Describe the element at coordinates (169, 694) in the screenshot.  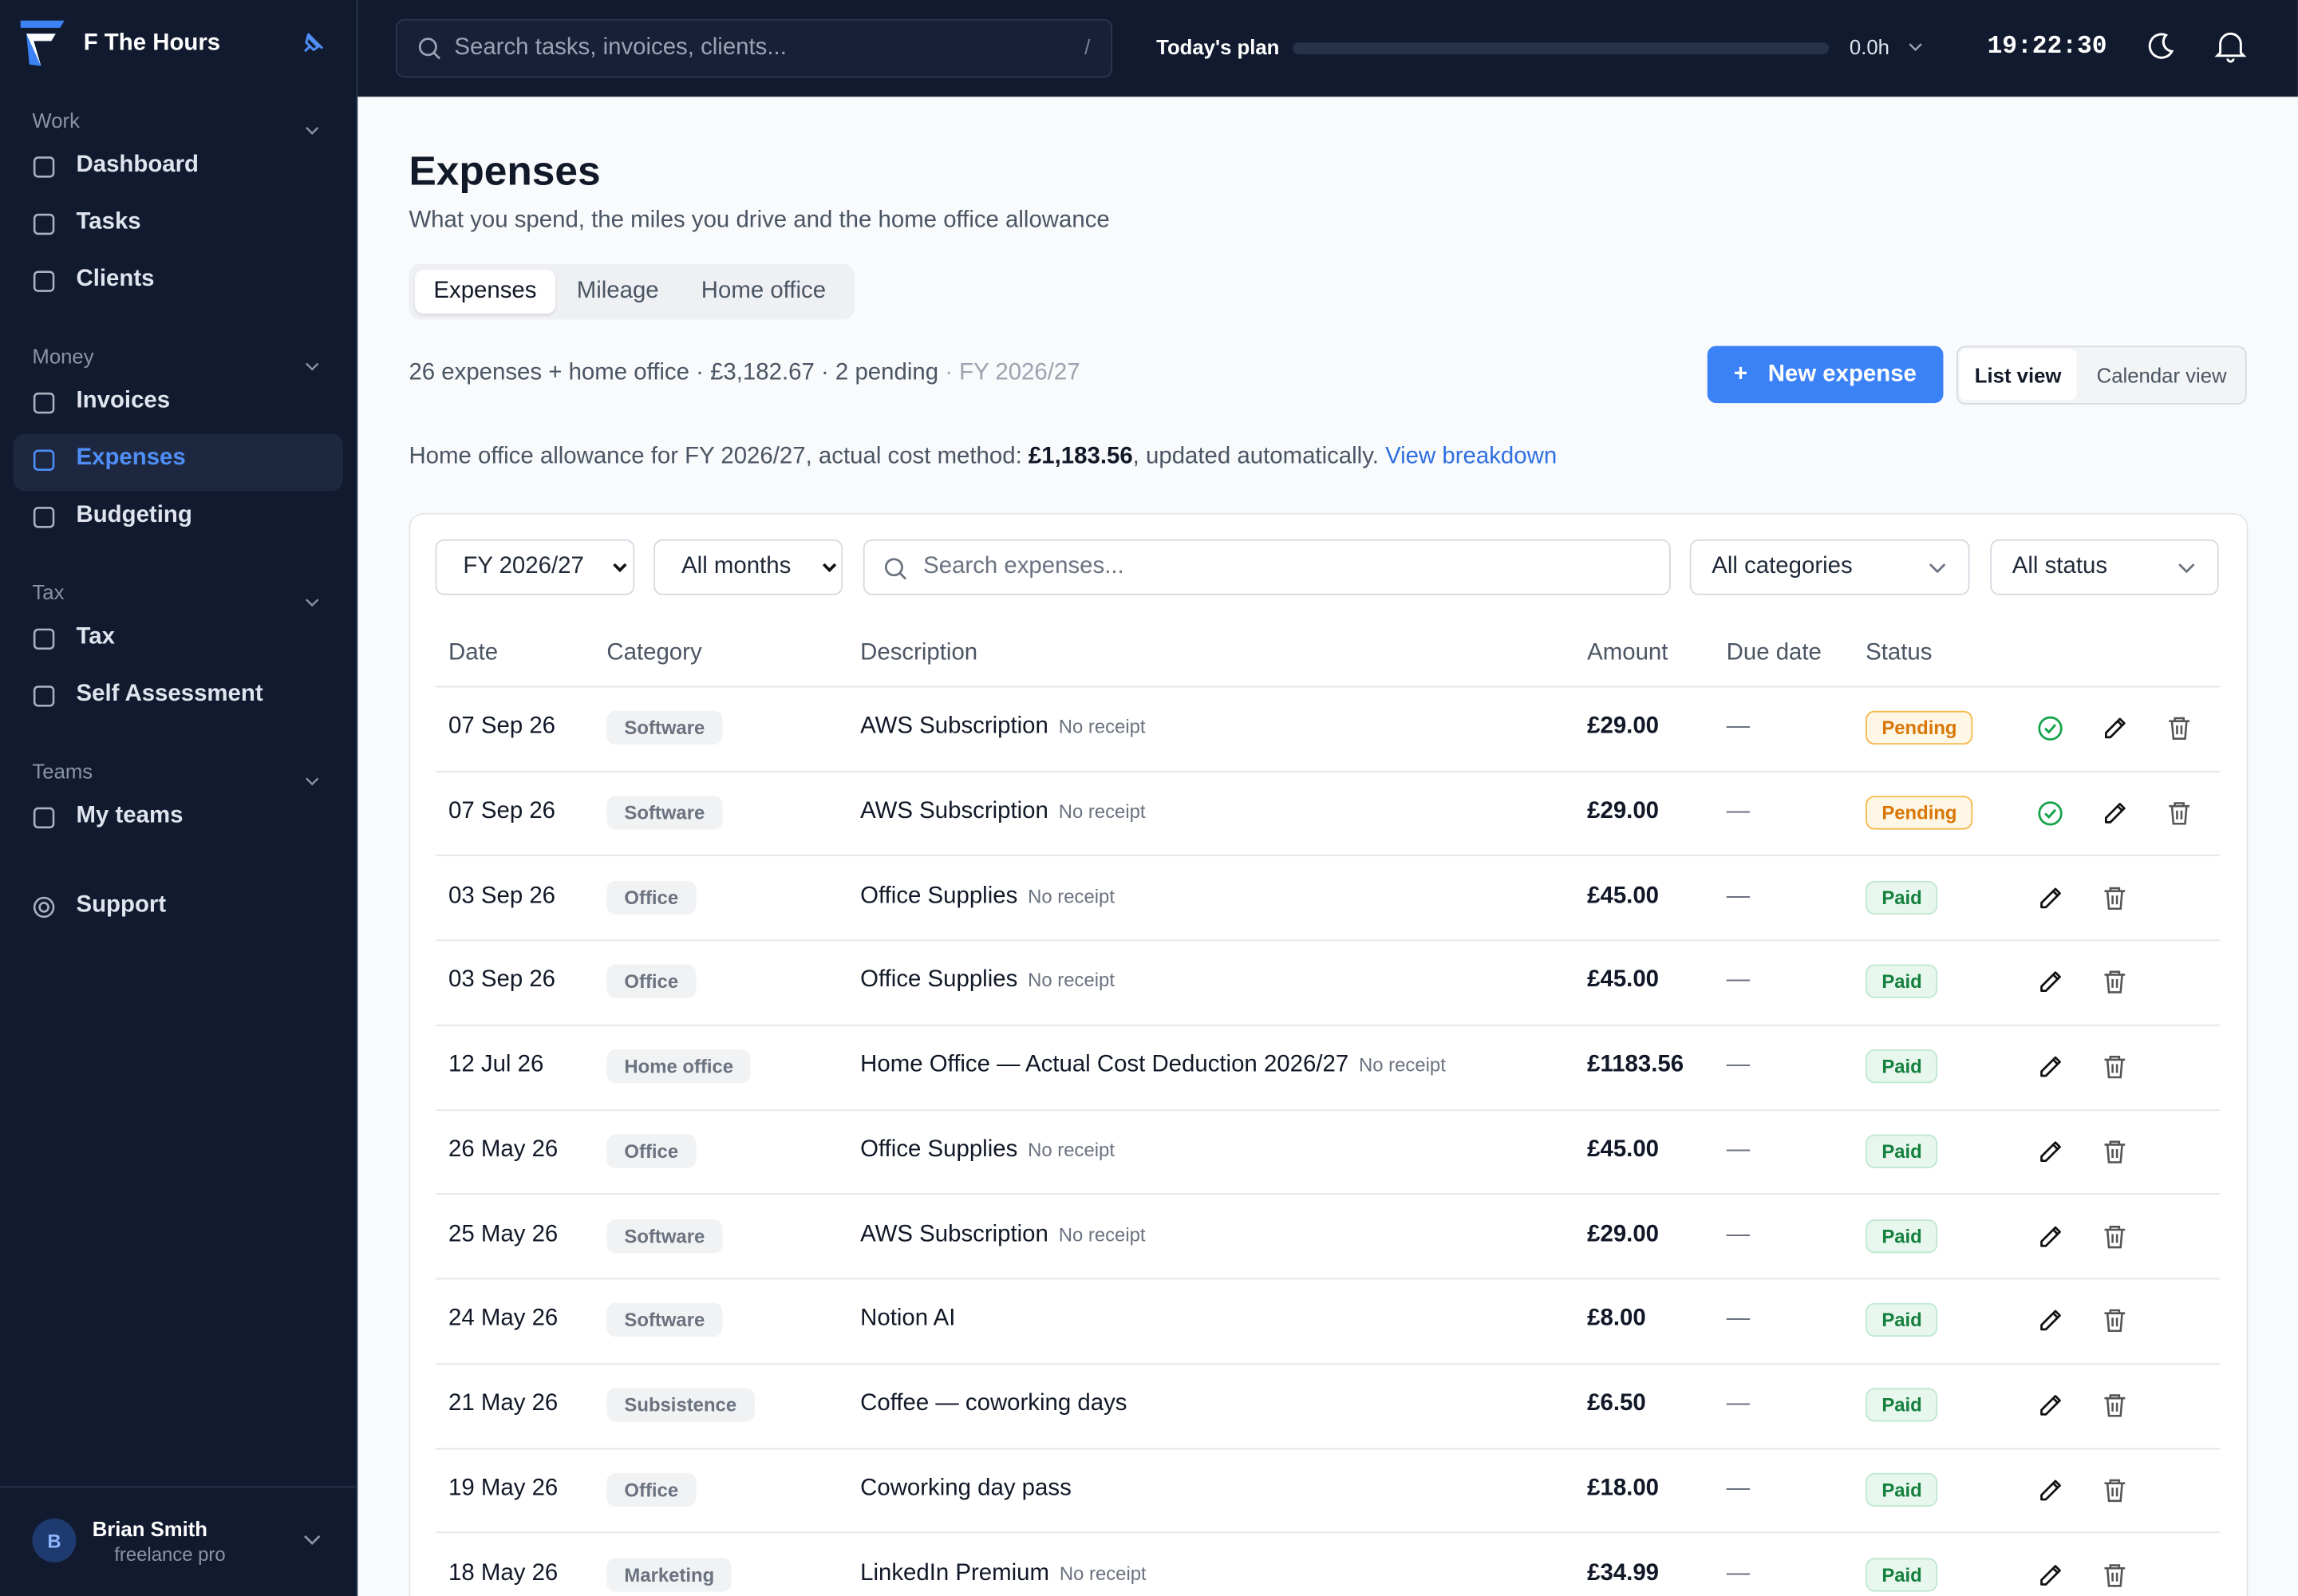
I see `nav-item: Self Assessment` at that location.